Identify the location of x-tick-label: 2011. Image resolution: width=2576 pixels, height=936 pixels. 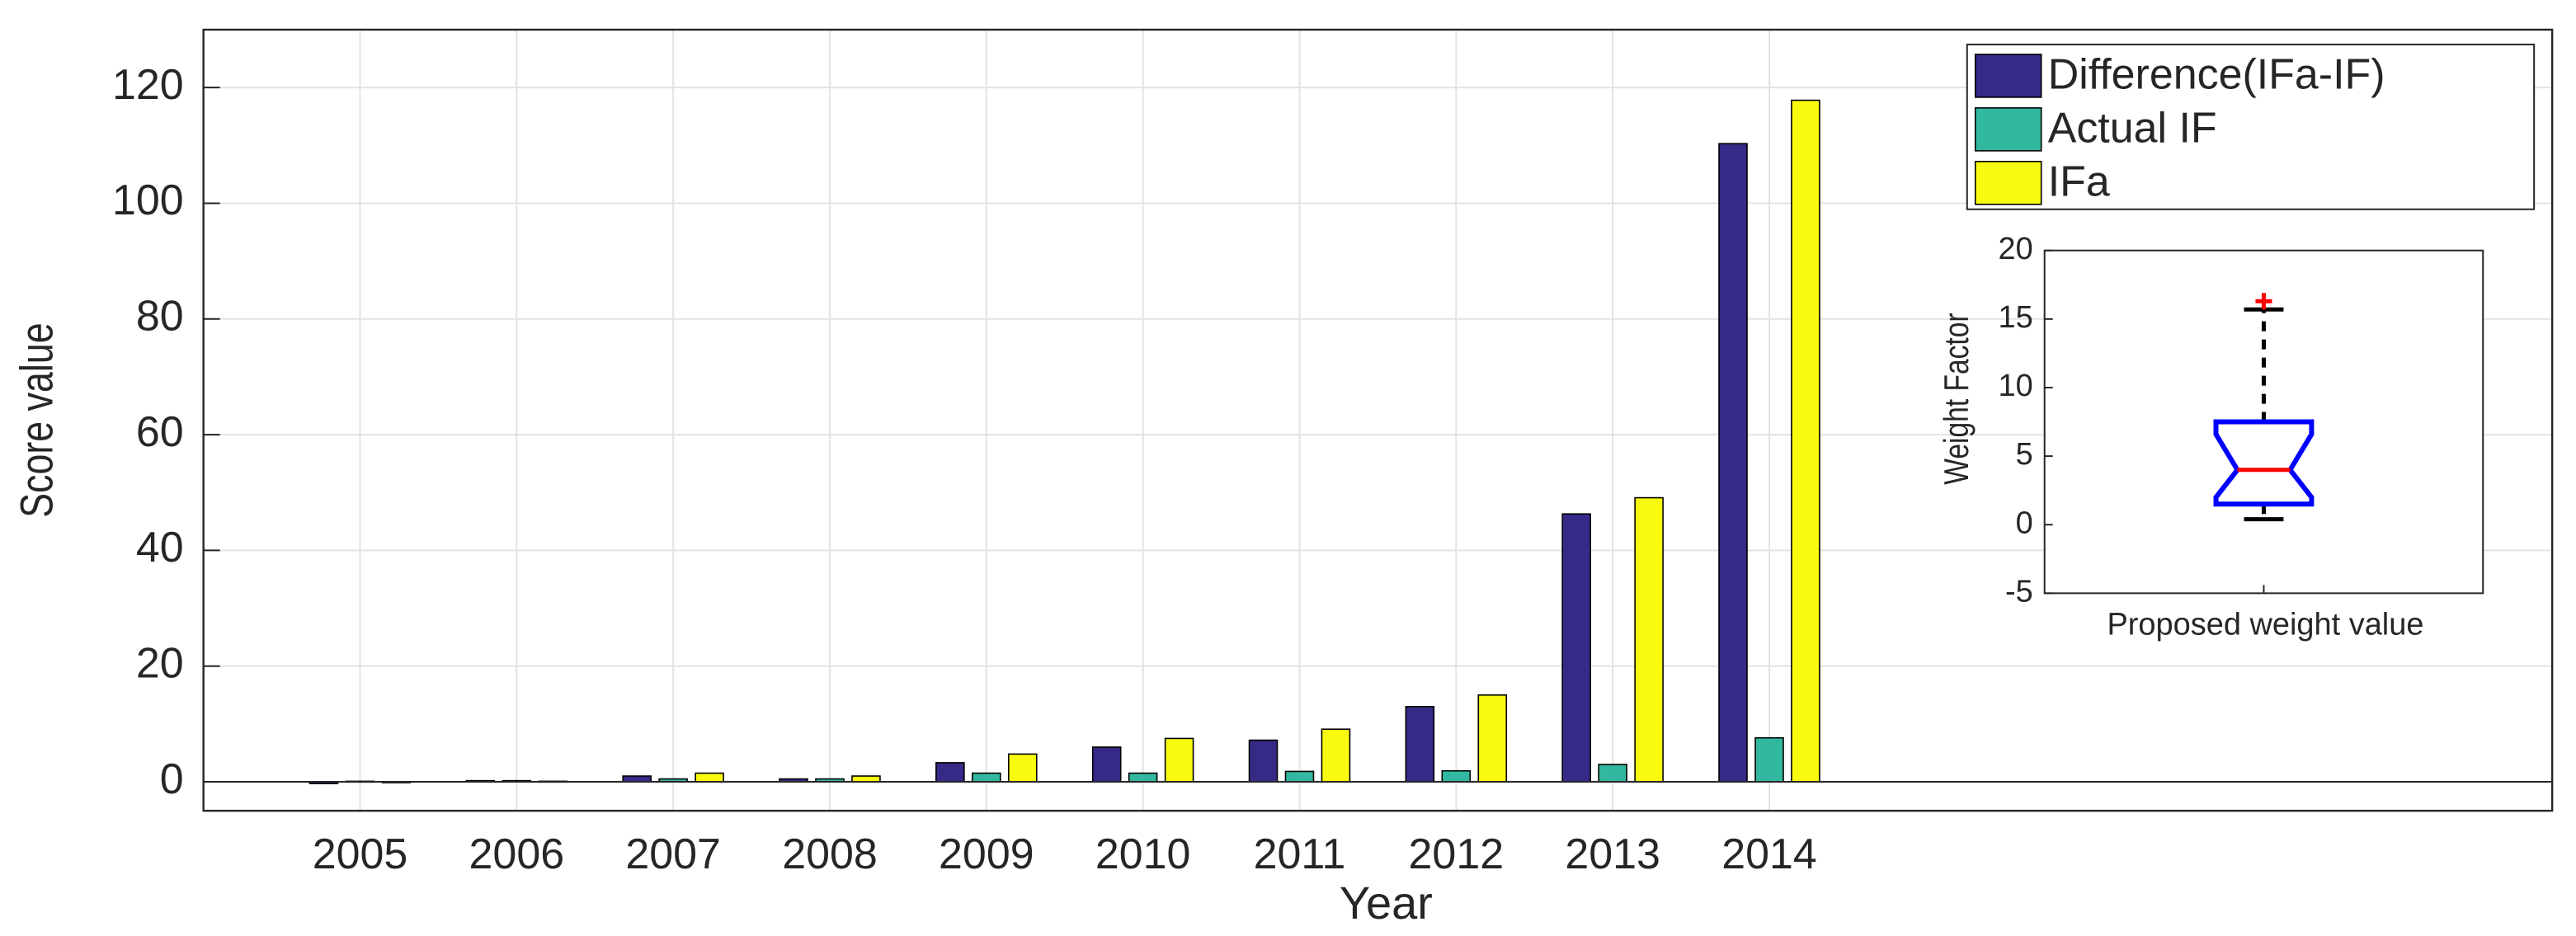
(1300, 854).